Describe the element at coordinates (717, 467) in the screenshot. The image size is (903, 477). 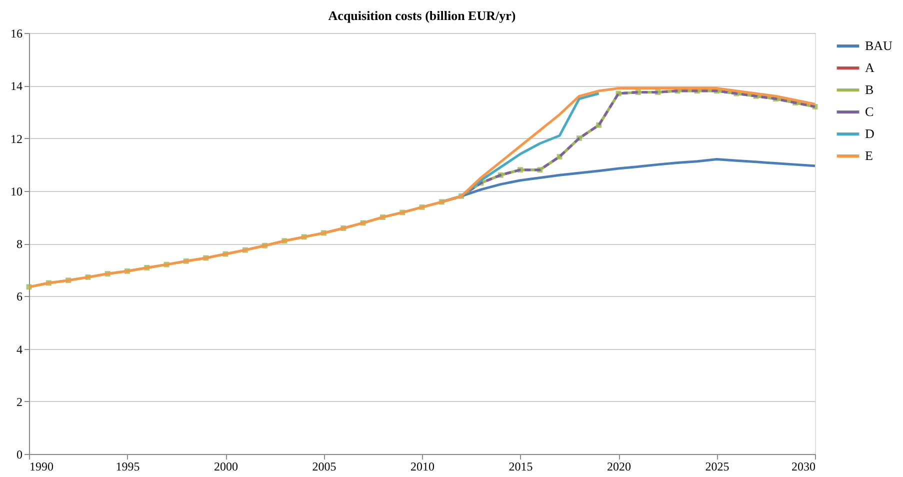
I see `x-tick-label: 2025` at that location.